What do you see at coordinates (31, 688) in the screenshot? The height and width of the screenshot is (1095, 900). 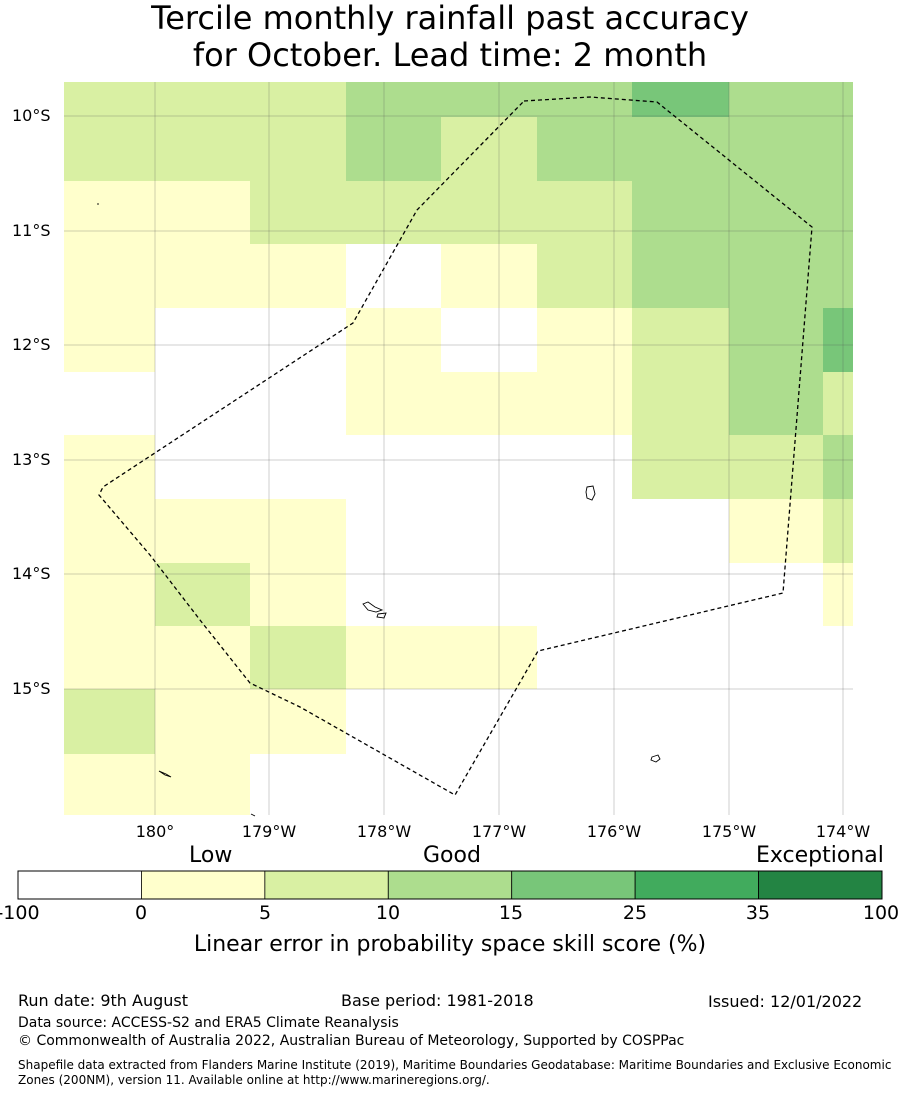 I see `lat-label-15s: 15°S` at bounding box center [31, 688].